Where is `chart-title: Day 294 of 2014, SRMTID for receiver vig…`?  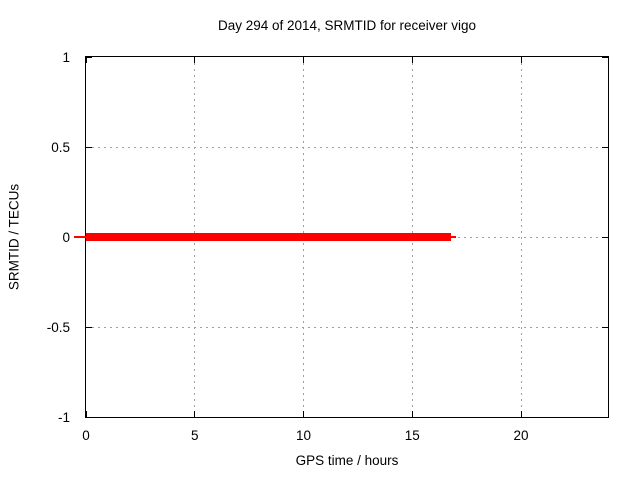 chart-title: Day 294 of 2014, SRMTID for receiver vig… is located at coordinates (347, 25).